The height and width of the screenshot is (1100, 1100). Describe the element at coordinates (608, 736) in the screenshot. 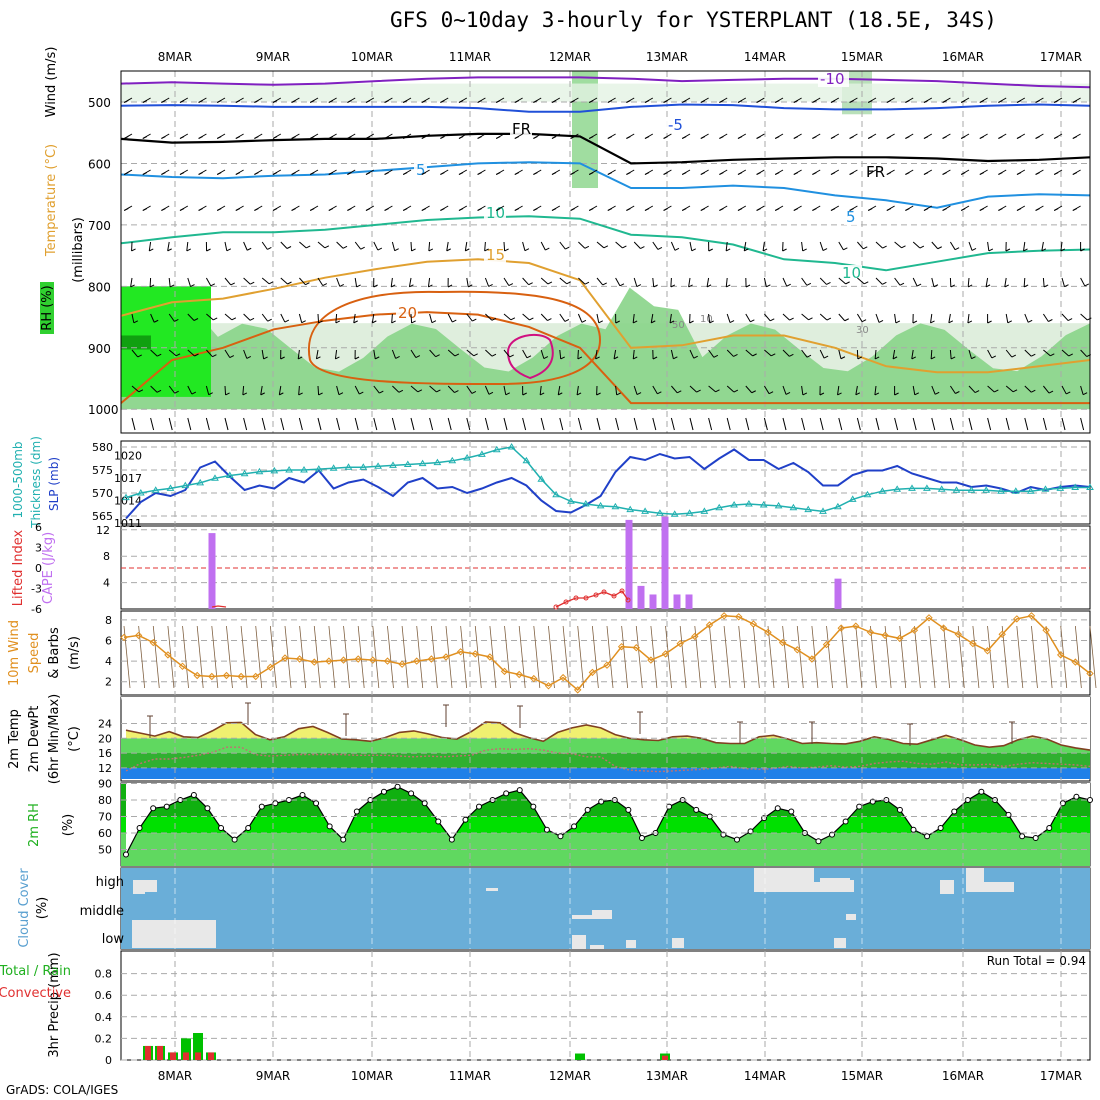

I see `temp-line` at that location.